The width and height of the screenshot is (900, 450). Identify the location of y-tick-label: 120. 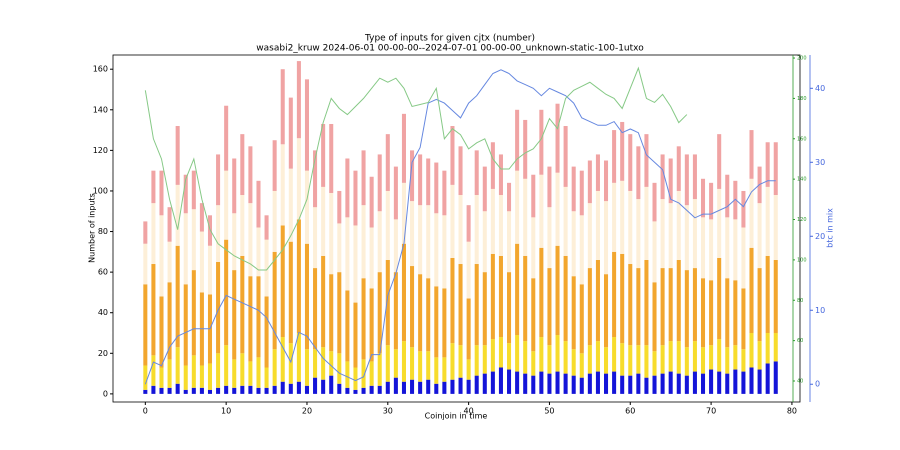
(100, 150).